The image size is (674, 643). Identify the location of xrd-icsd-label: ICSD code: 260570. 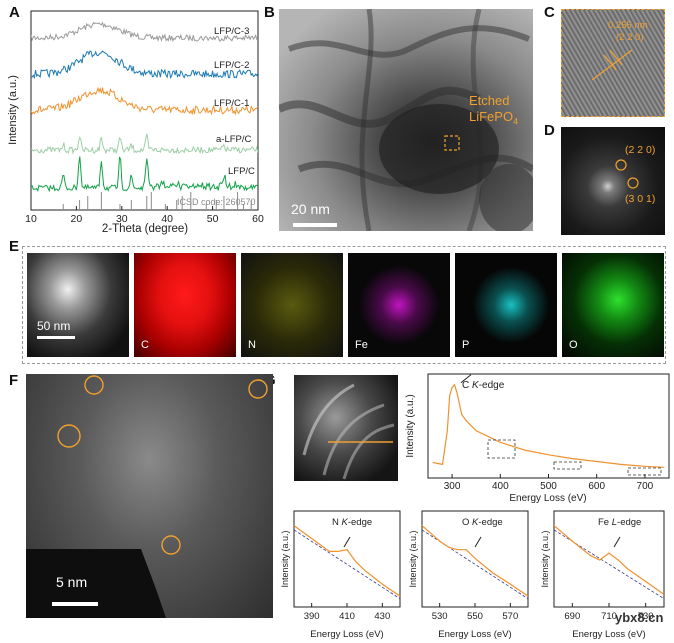
(216, 202).